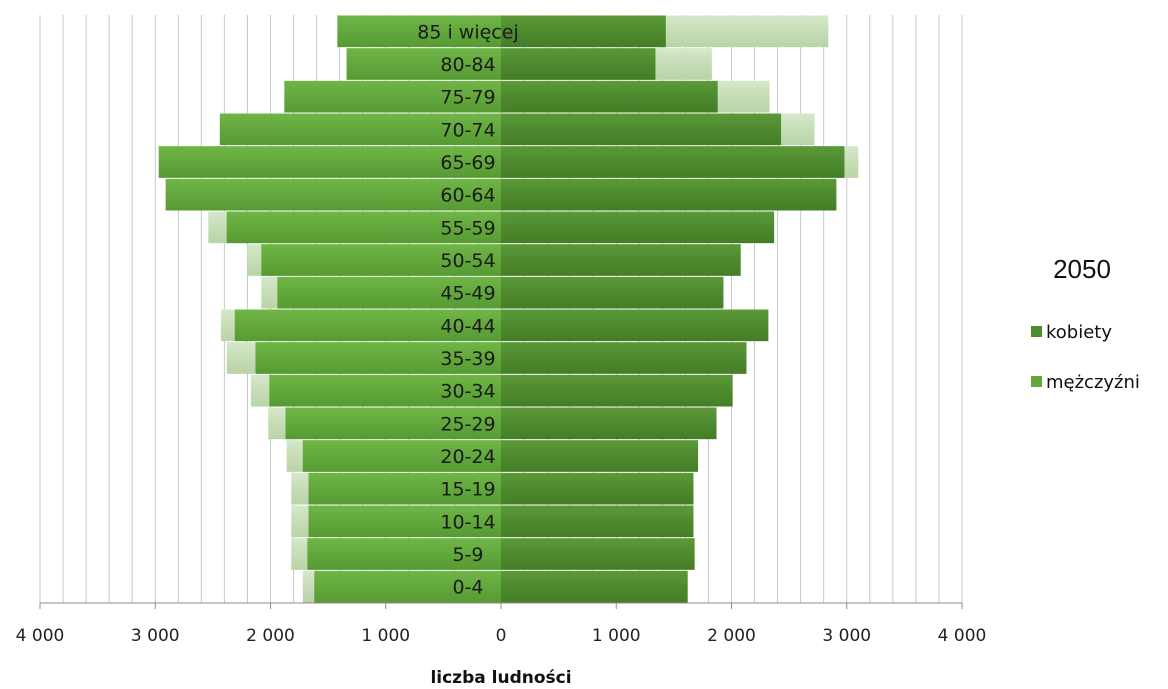 The height and width of the screenshot is (689, 1168). Describe the element at coordinates (467, 522) in the screenshot. I see `age-group-label: 10-14` at that location.